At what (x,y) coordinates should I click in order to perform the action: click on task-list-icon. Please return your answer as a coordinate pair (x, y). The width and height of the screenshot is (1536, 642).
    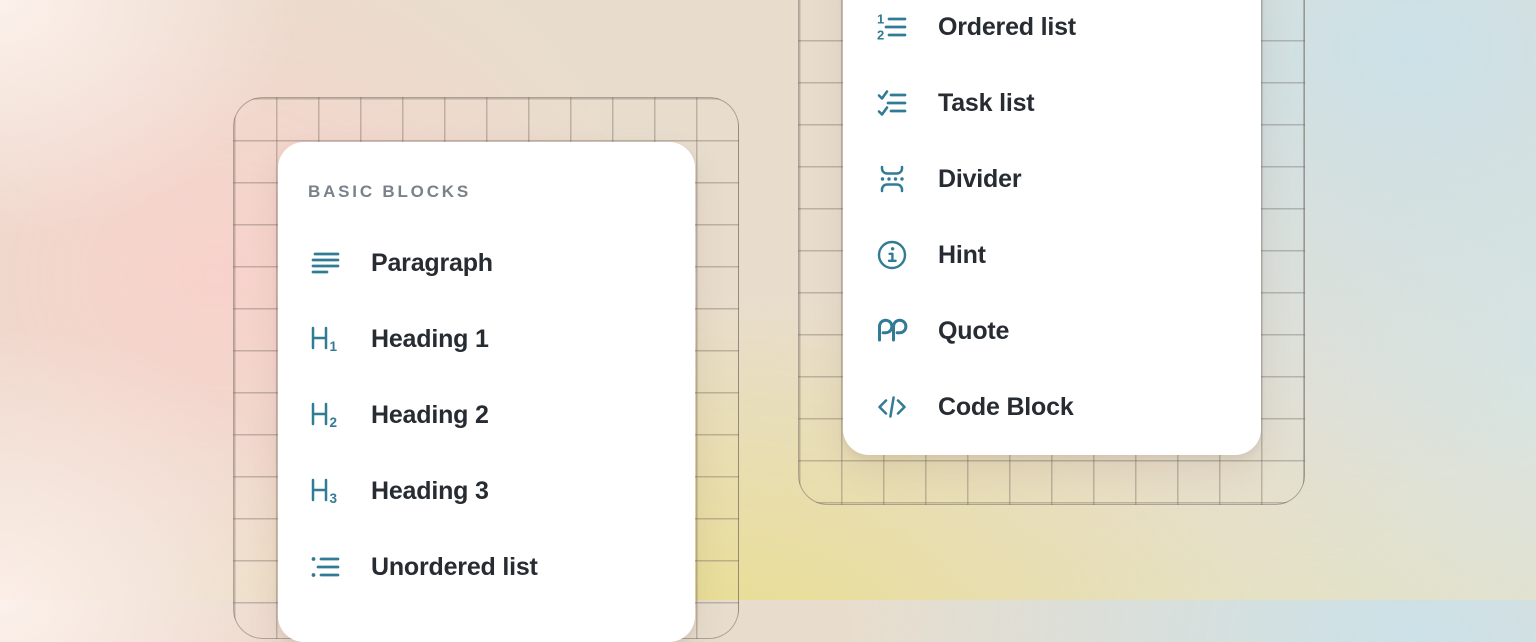
    Looking at the image, I should click on (892, 103).